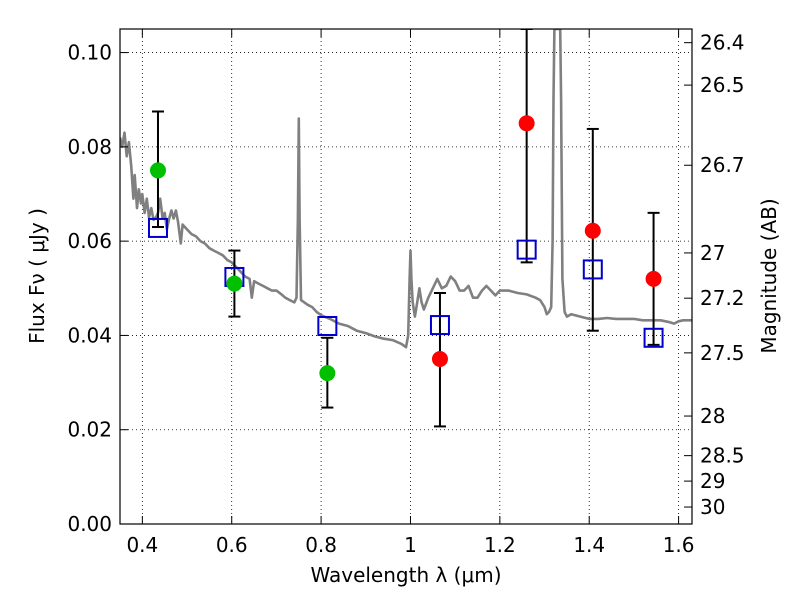  I want to click on y-tick-label: 0.10, so click(89, 53).